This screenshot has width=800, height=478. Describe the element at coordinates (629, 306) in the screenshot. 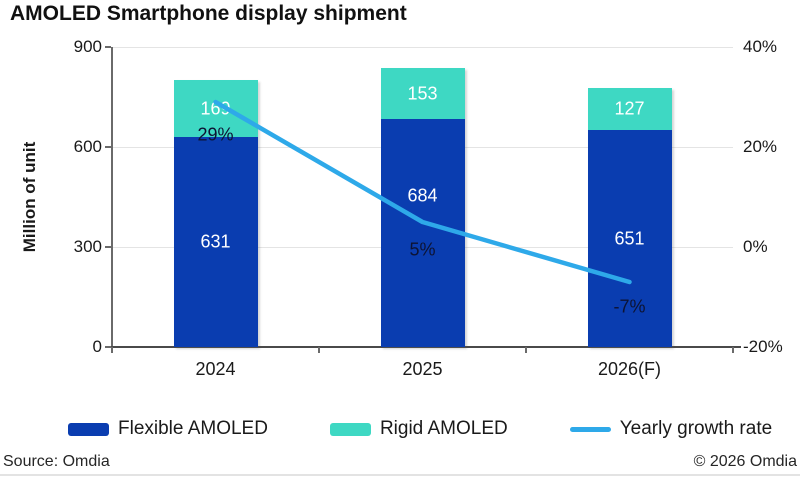

I see `growth-label-2026f: -7%` at that location.